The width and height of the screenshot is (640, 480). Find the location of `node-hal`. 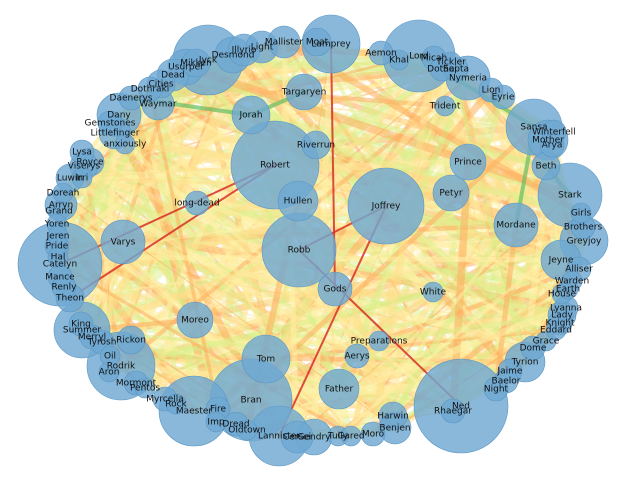

node-hal is located at coordinates (58, 257).